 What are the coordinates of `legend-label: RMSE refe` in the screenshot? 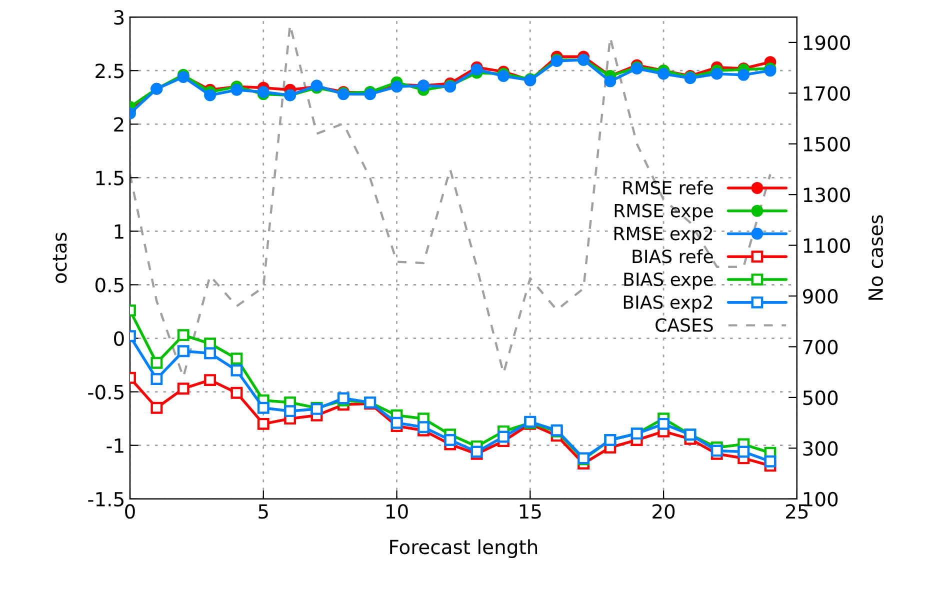 It's located at (668, 187).